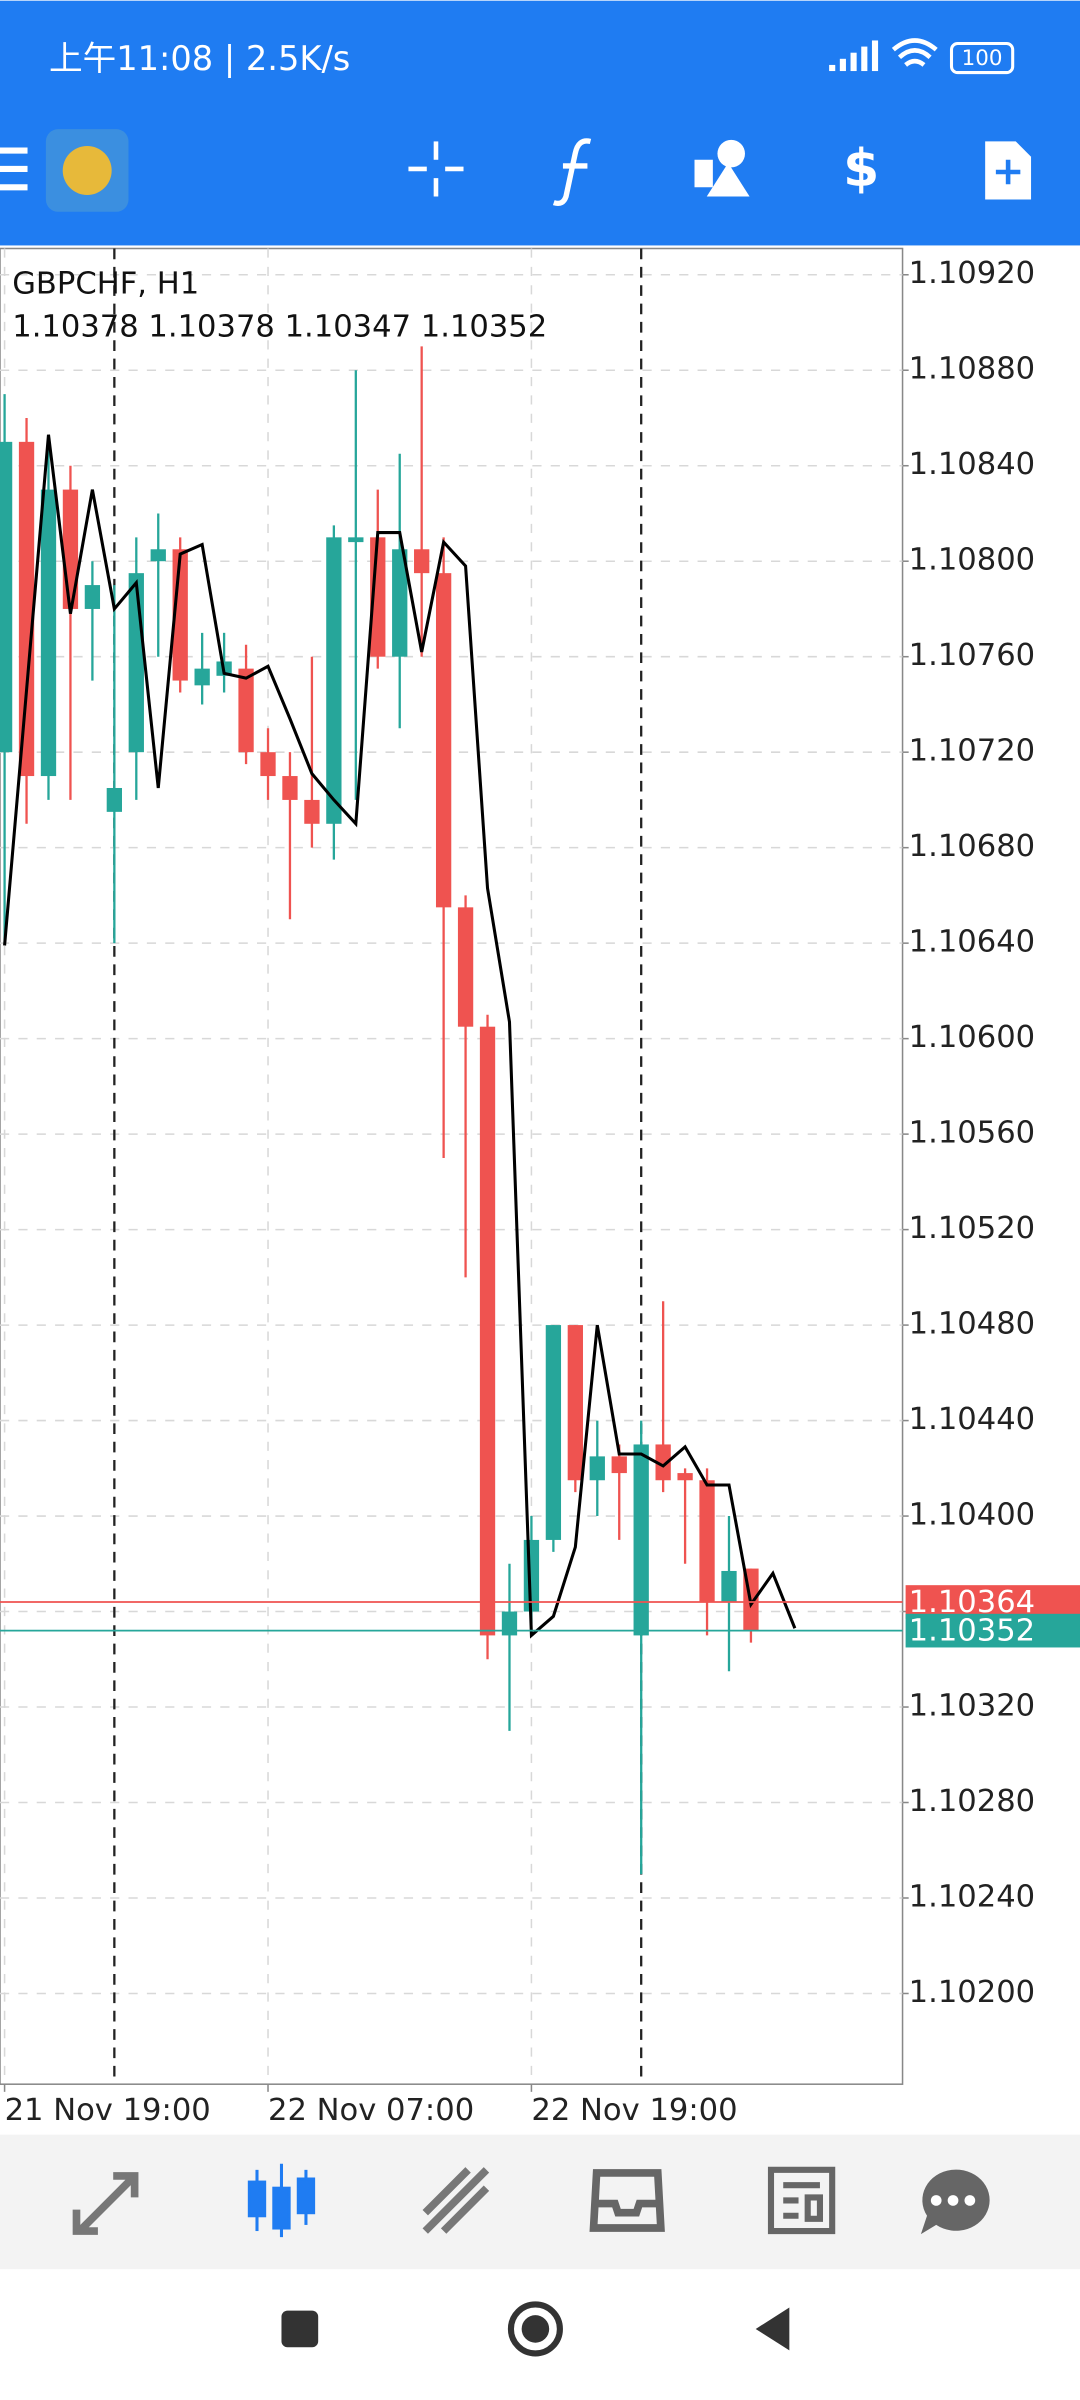 Image resolution: width=1080 pixels, height=2400 pixels. I want to click on wifi-icon, so click(914, 52).